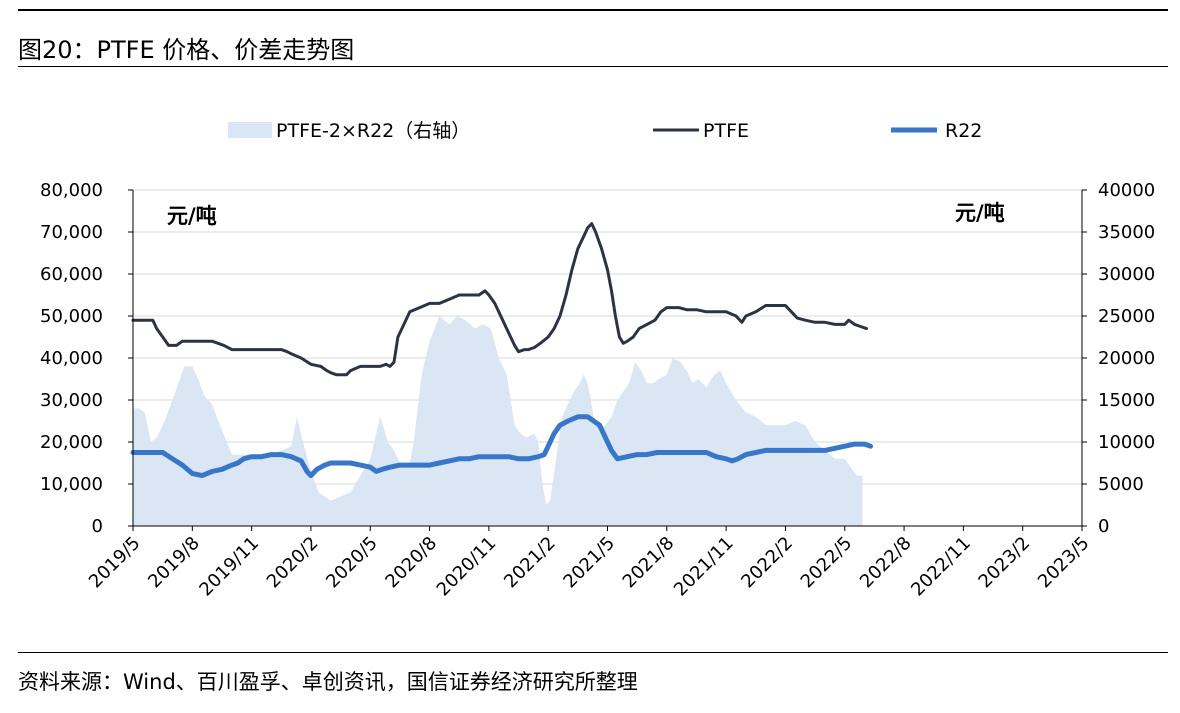  I want to click on x-tick-label: 2019/5, so click(115, 563).